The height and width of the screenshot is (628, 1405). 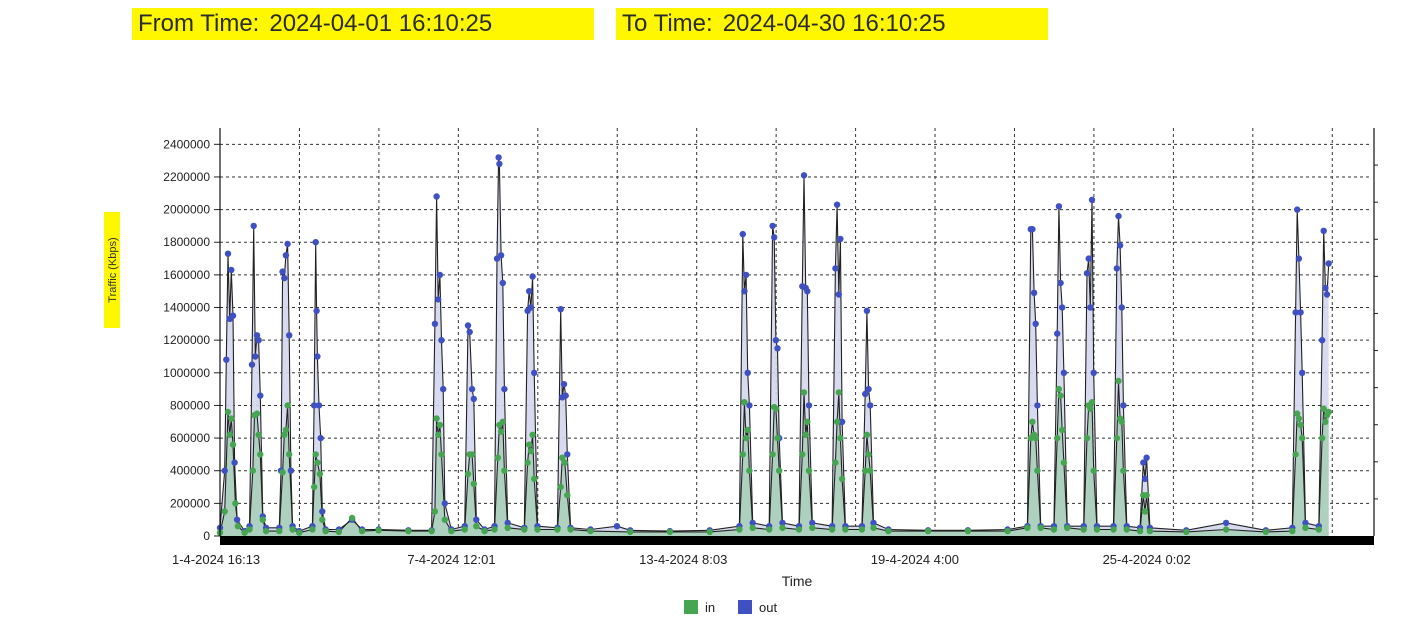 I want to click on y-tick-label-5: 1000000, so click(x=186, y=373).